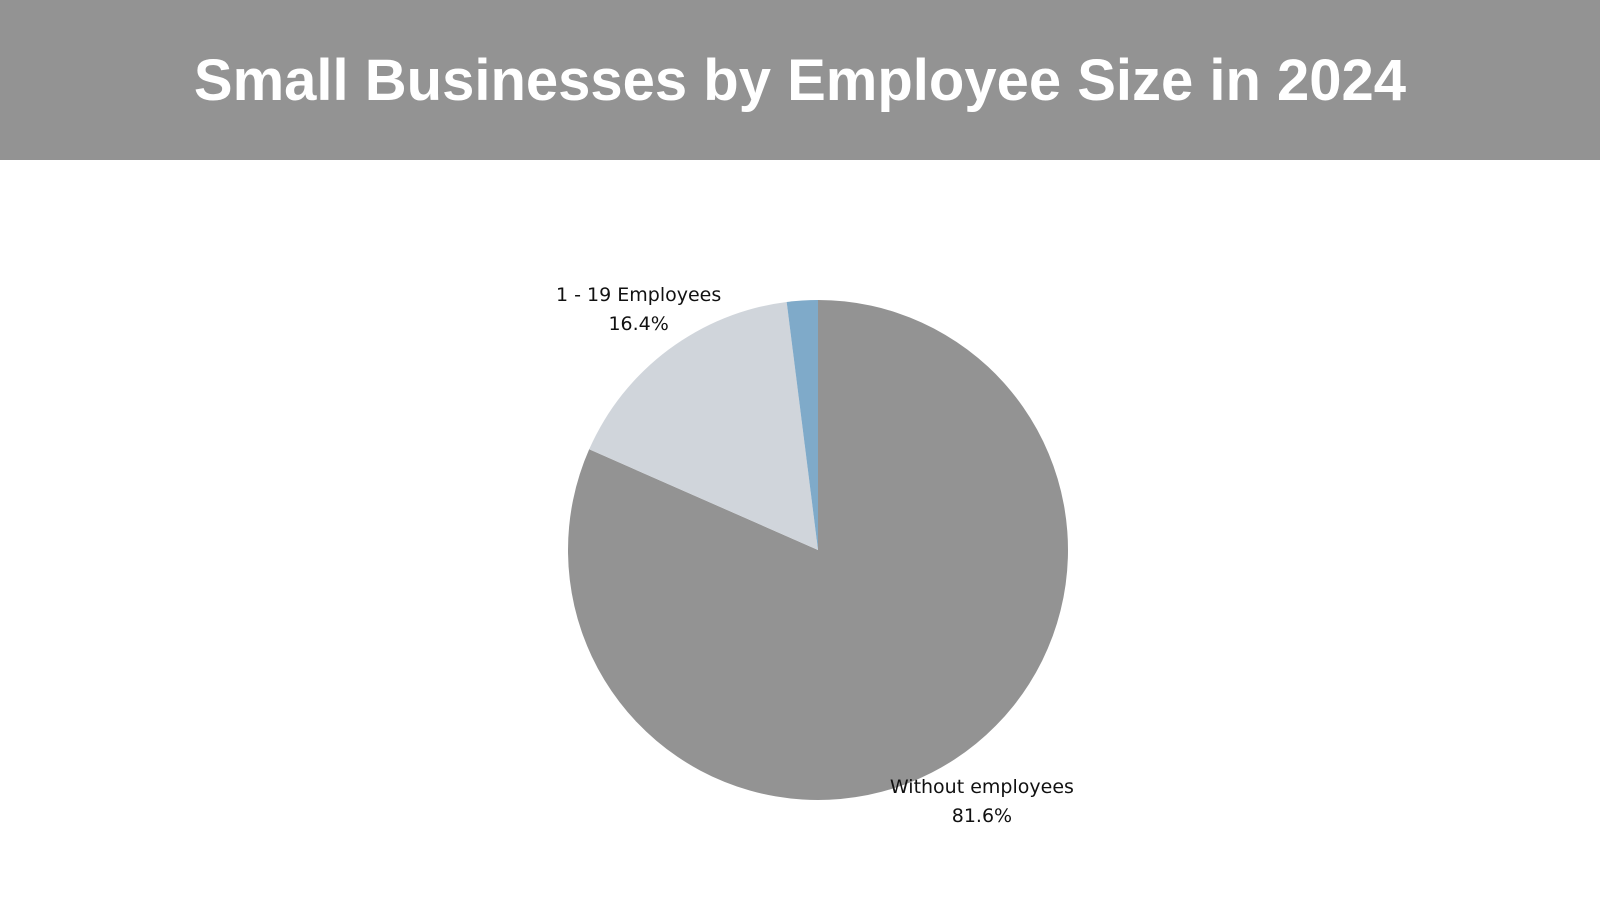 The image size is (1600, 900). What do you see at coordinates (982, 816) in the screenshot?
I see `slice-value-label: 81.6%` at bounding box center [982, 816].